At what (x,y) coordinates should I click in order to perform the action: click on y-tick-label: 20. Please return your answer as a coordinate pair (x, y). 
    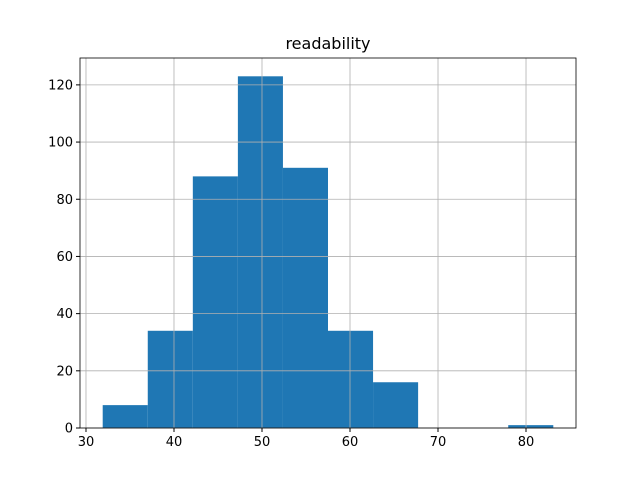
    Looking at the image, I should click on (64, 371).